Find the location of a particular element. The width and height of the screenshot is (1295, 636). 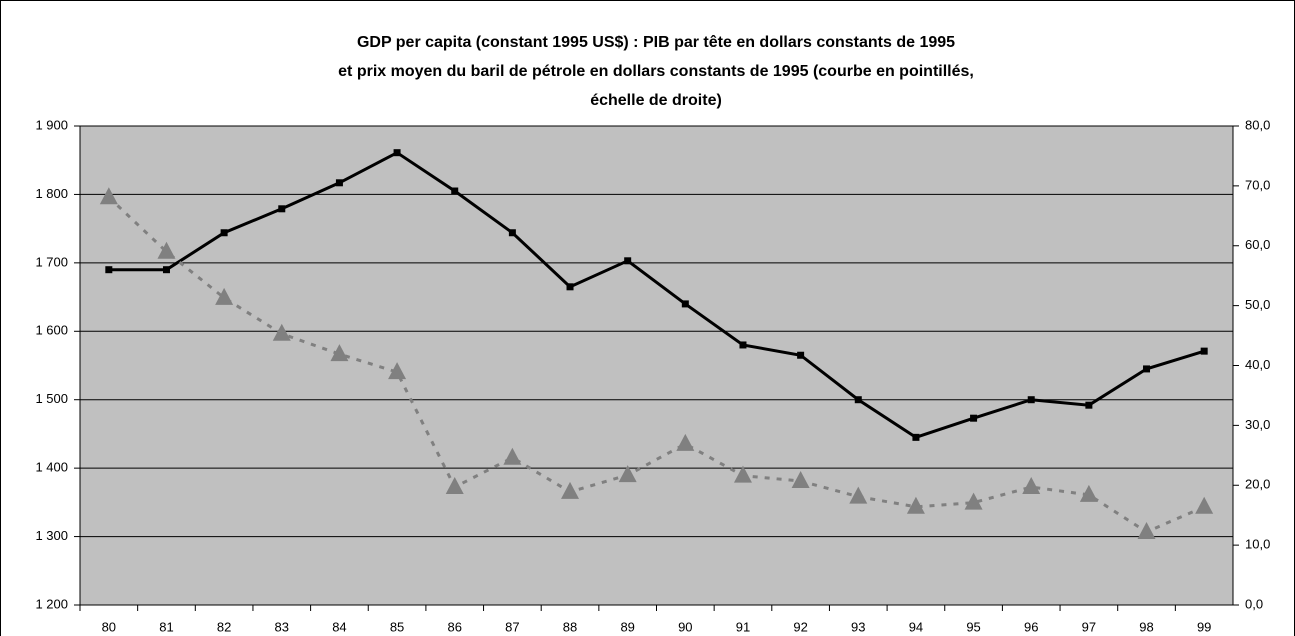

y2-tick-label: 20,0 is located at coordinates (1257, 484).